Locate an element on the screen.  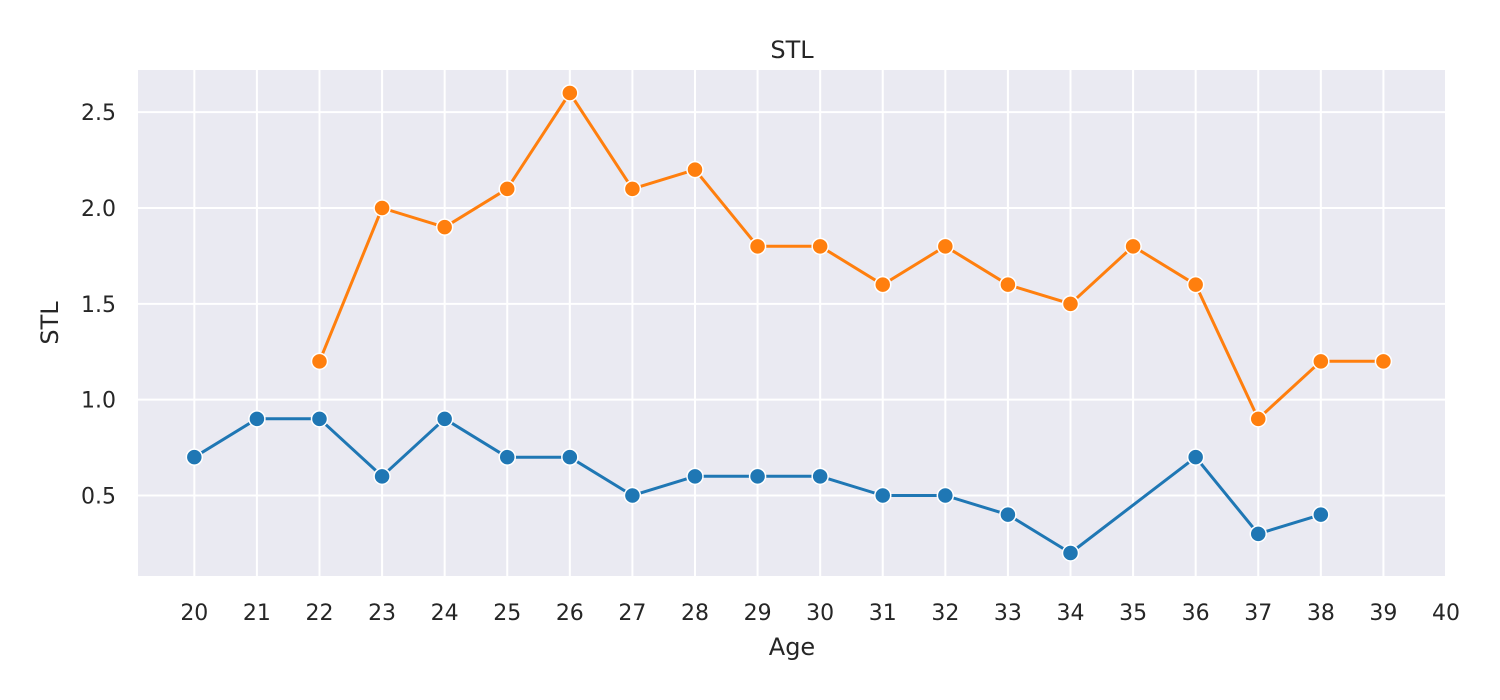
x-tick-label: 21 is located at coordinates (257, 613).